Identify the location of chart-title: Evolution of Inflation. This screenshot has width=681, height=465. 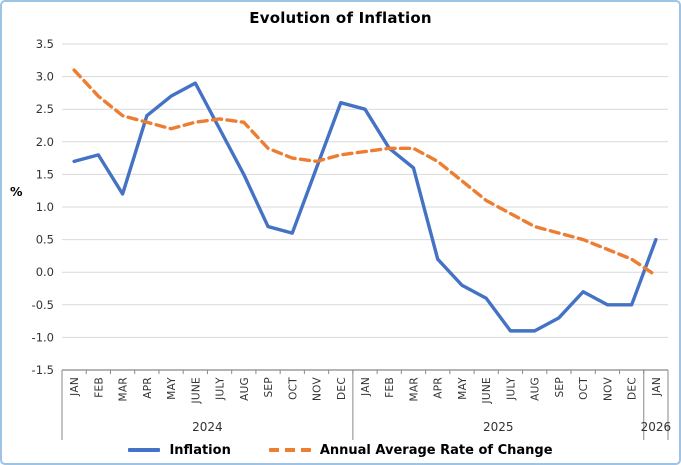
(340, 18).